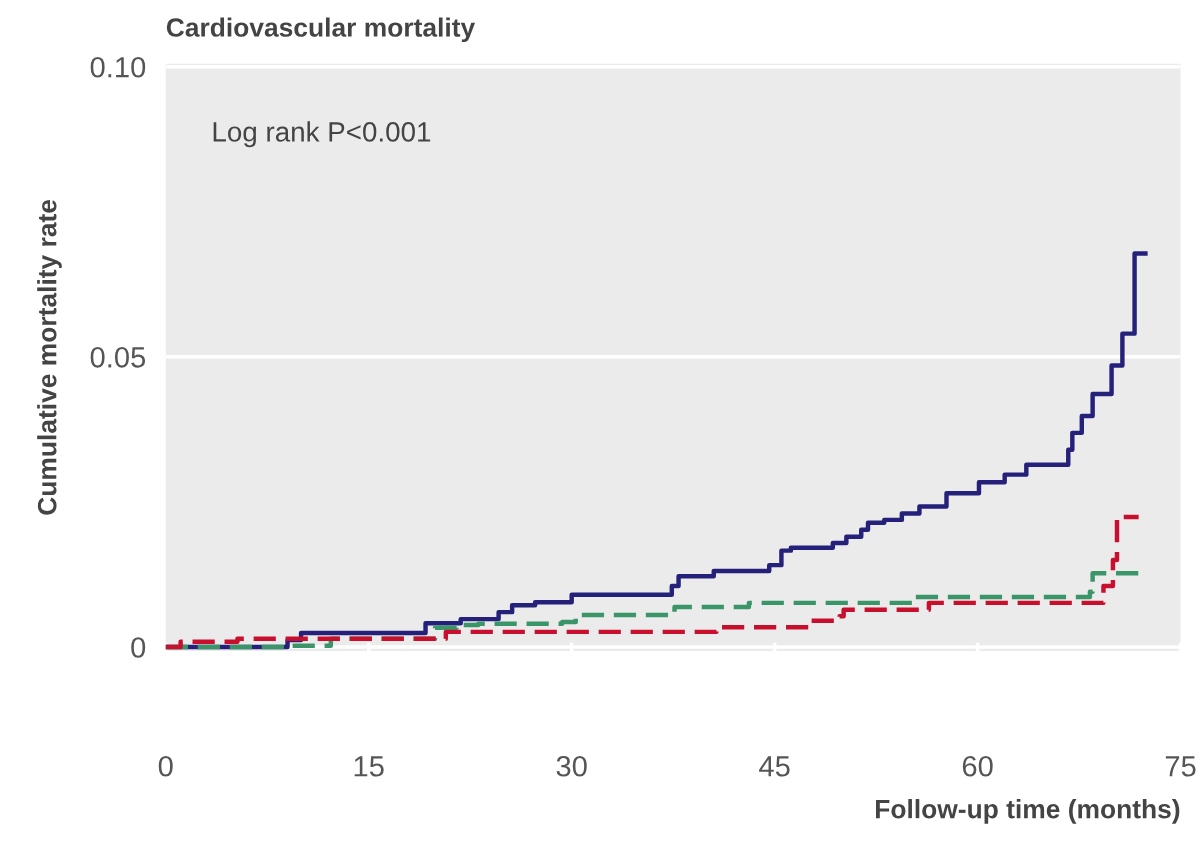 The height and width of the screenshot is (851, 1201). I want to click on annotation: Log rank P<0.001, so click(322, 134).